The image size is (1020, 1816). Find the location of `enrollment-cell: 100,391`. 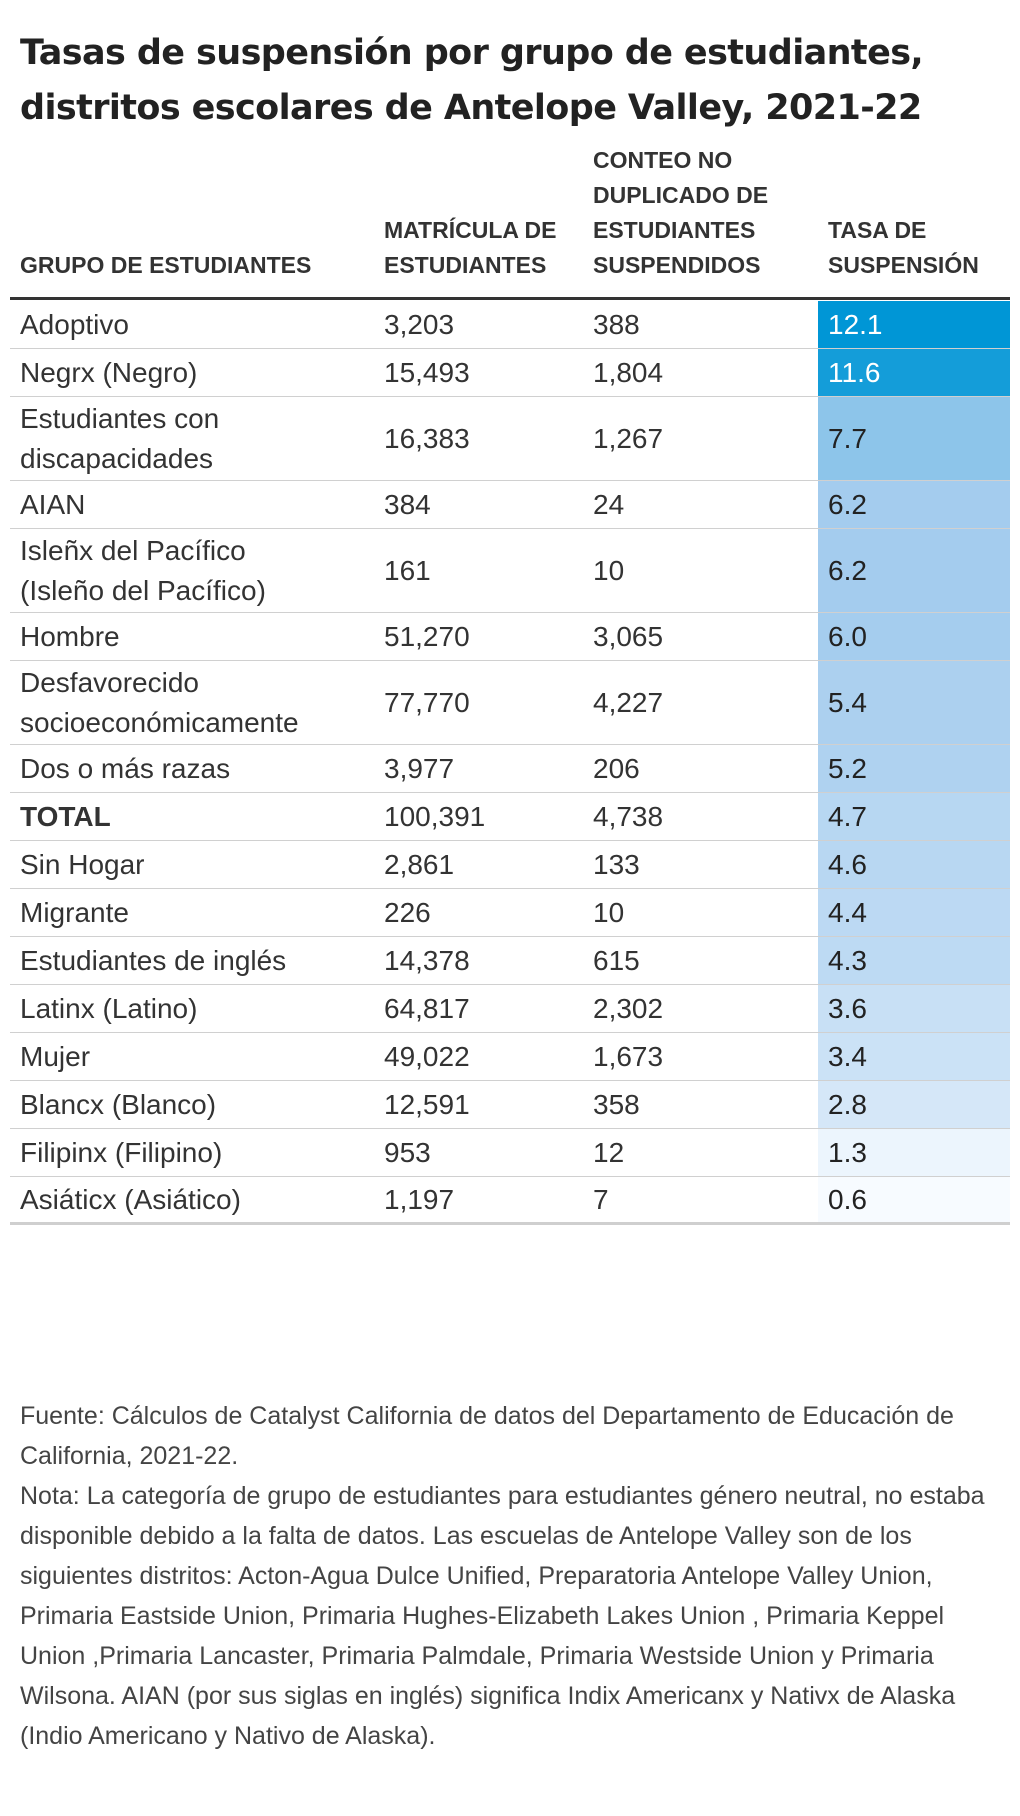

enrollment-cell: 100,391 is located at coordinates (435, 816).